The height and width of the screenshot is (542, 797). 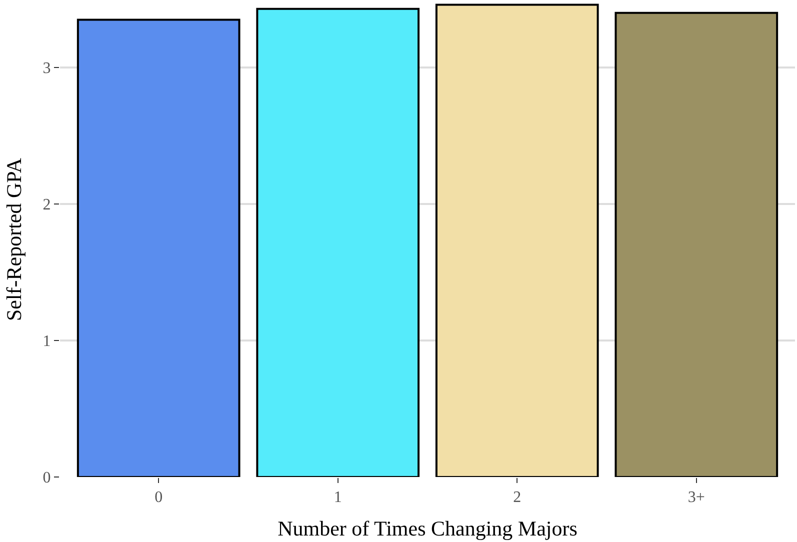 What do you see at coordinates (338, 497) in the screenshot?
I see `x-tick-label: 1` at bounding box center [338, 497].